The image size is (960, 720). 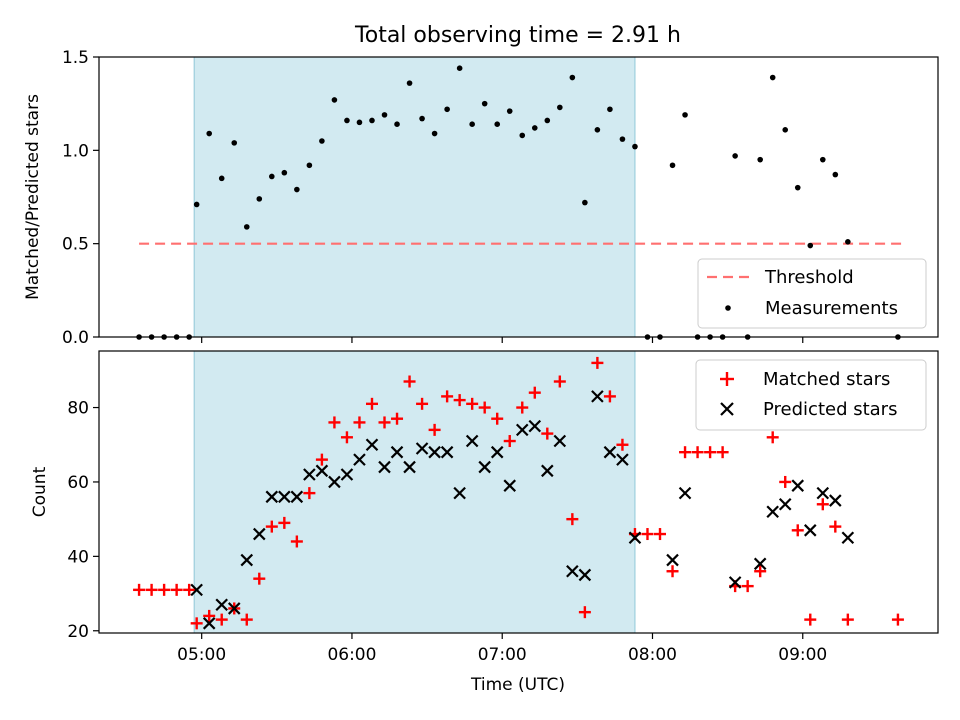 I want to click on top-y-ticks: 0.0 0.5 1.0 1.5, so click(x=80, y=198).